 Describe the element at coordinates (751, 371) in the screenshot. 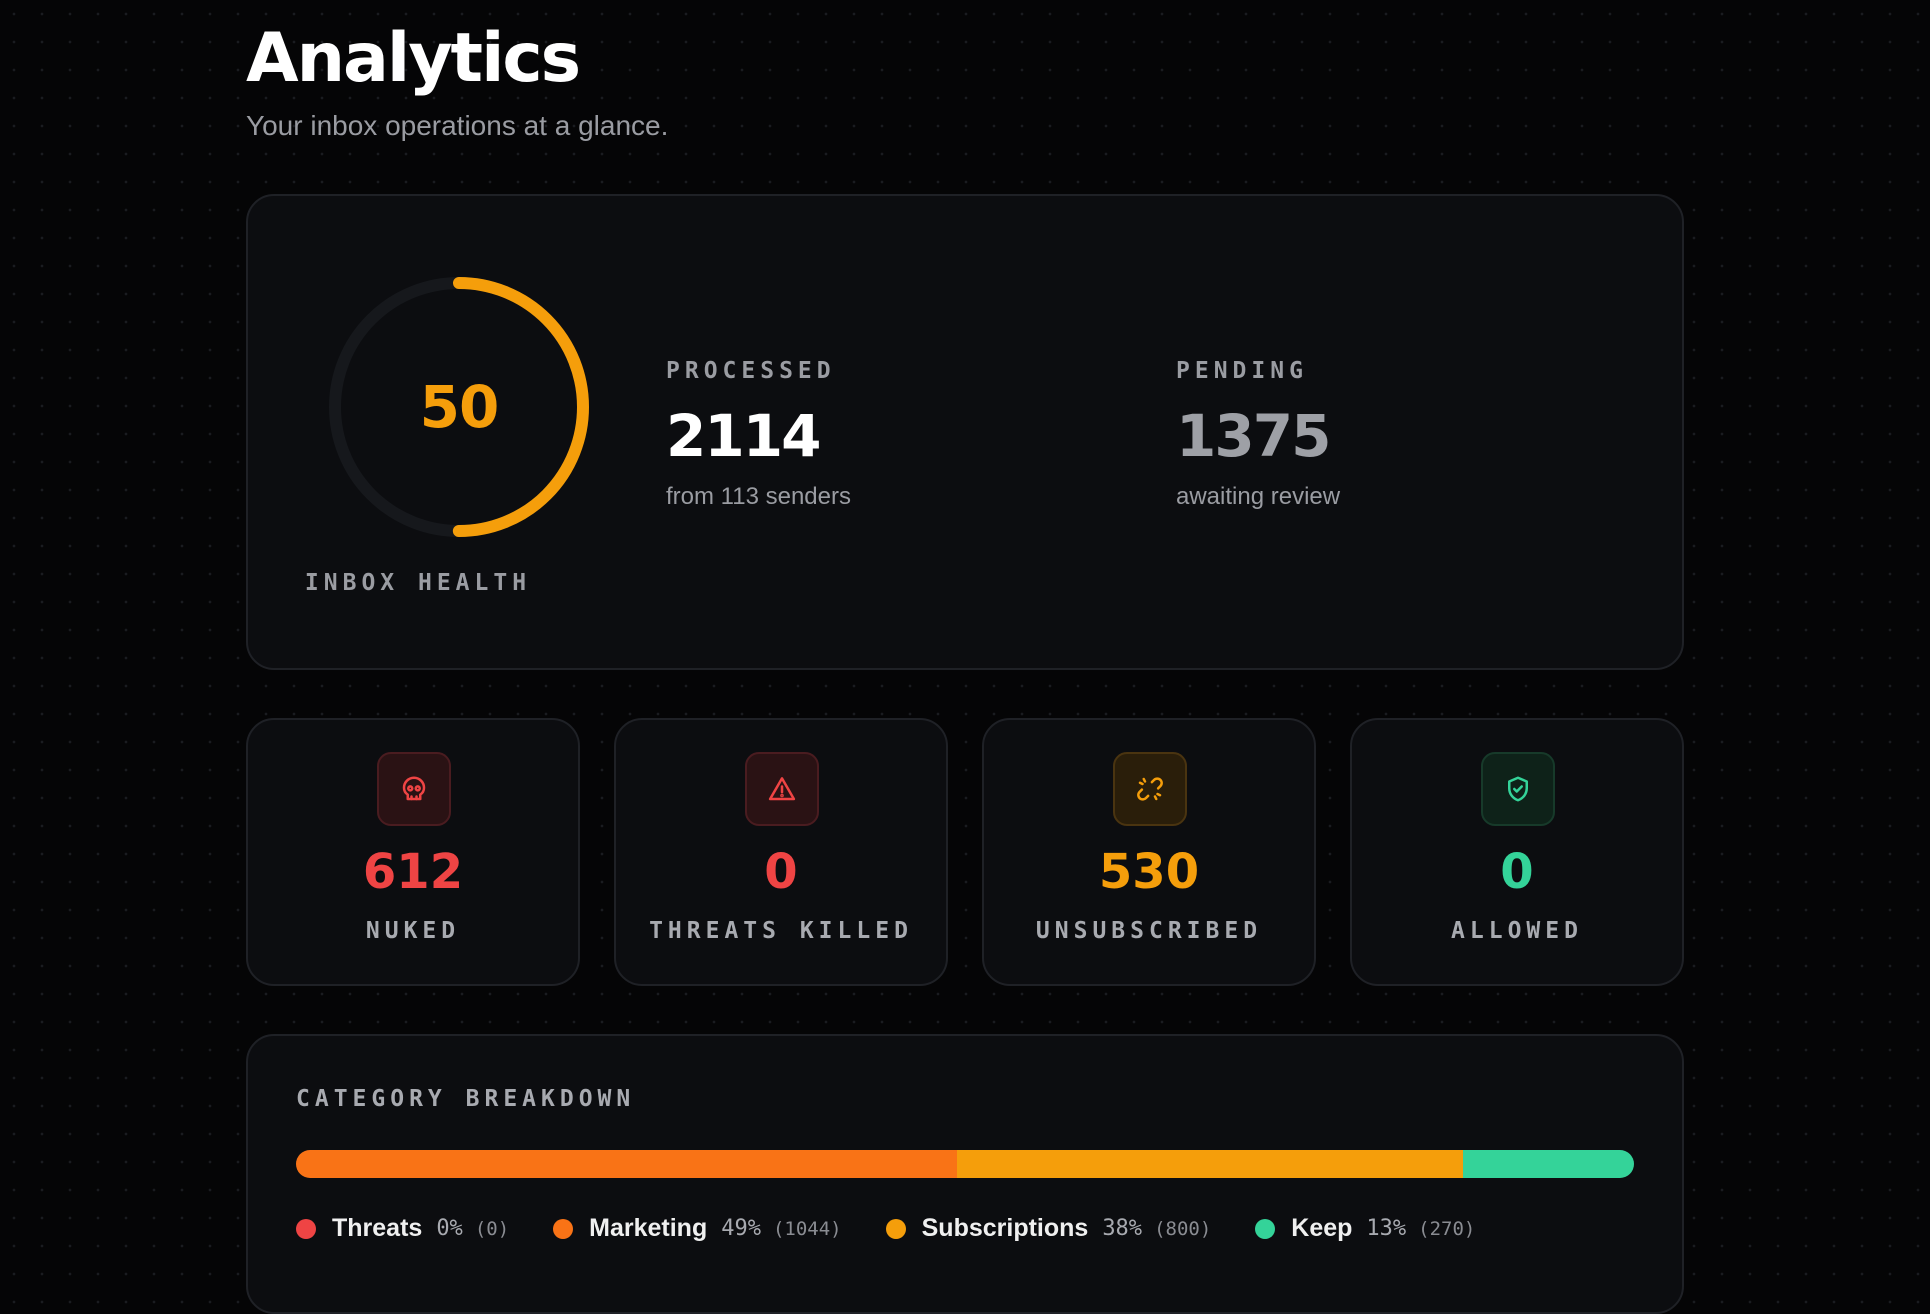

I see `processed-label: PROCESSED` at that location.